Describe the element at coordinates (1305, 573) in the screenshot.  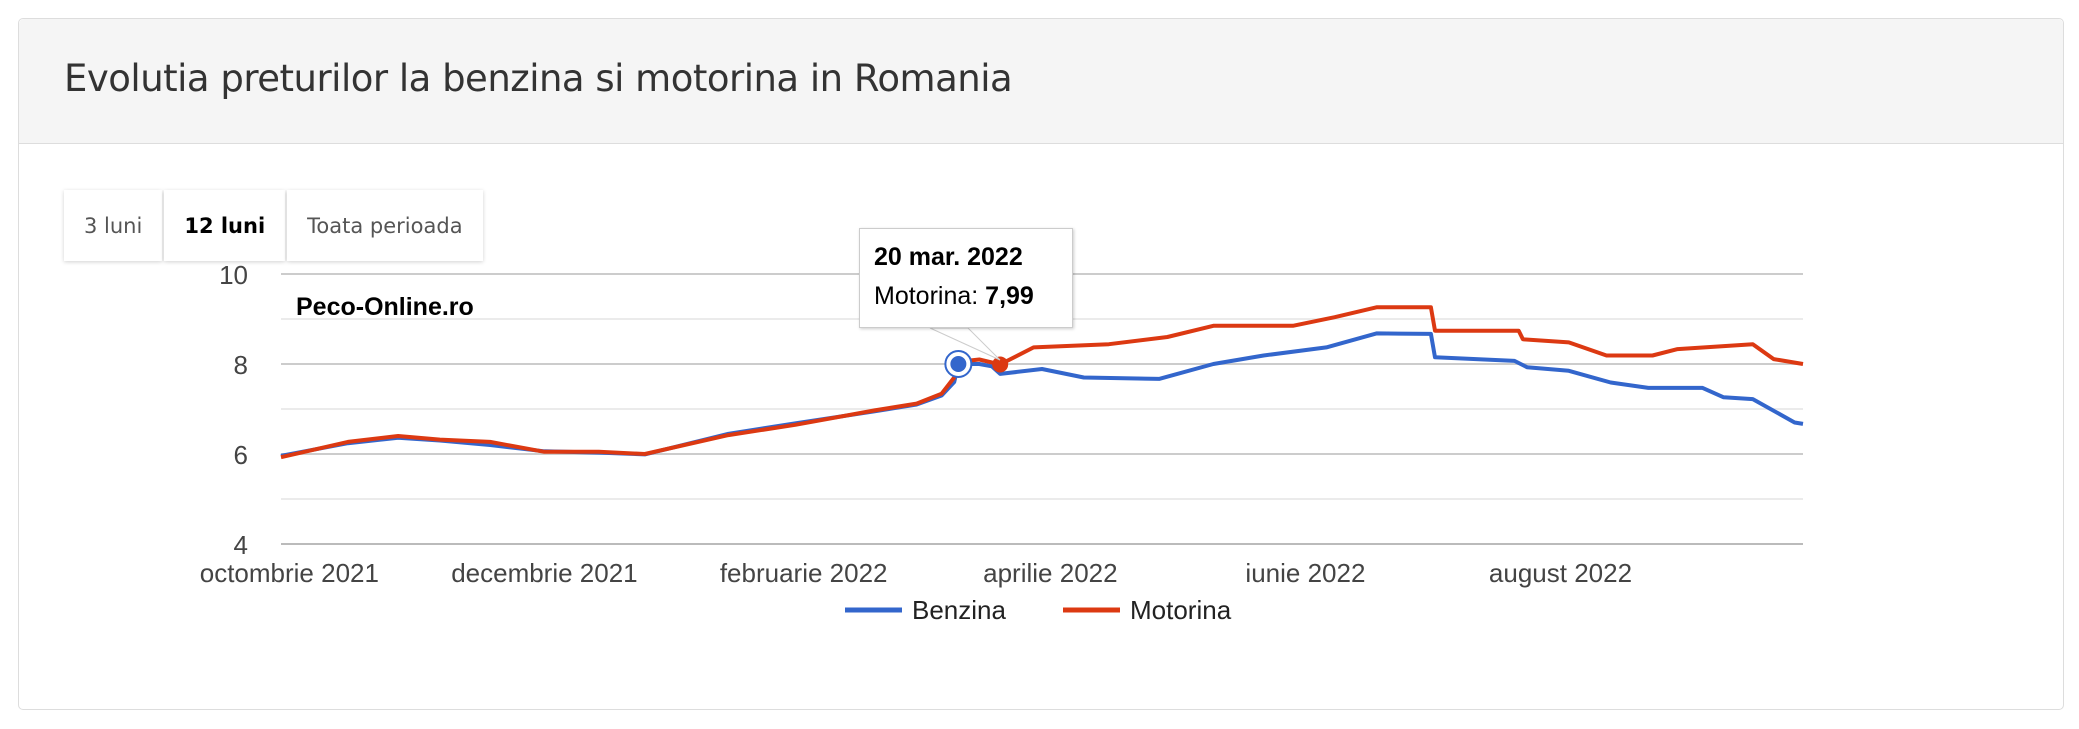
I see `x-tick-label: iunie 2022` at that location.